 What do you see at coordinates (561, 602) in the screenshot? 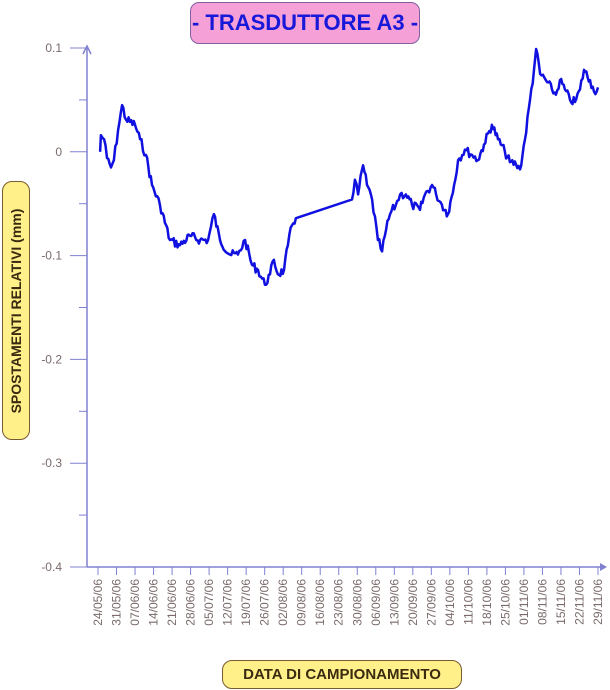
I see `x-tick-label: 15/11/06` at bounding box center [561, 602].